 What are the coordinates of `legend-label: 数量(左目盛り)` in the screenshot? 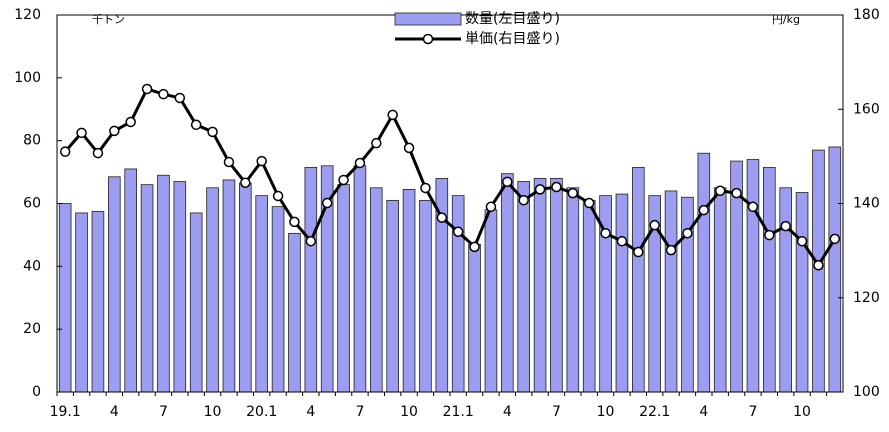 It's located at (512, 19).